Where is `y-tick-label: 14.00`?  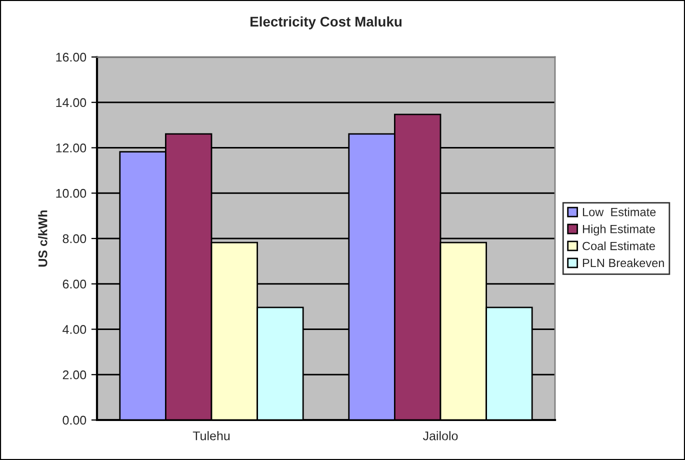 y-tick-label: 14.00 is located at coordinates (71, 103).